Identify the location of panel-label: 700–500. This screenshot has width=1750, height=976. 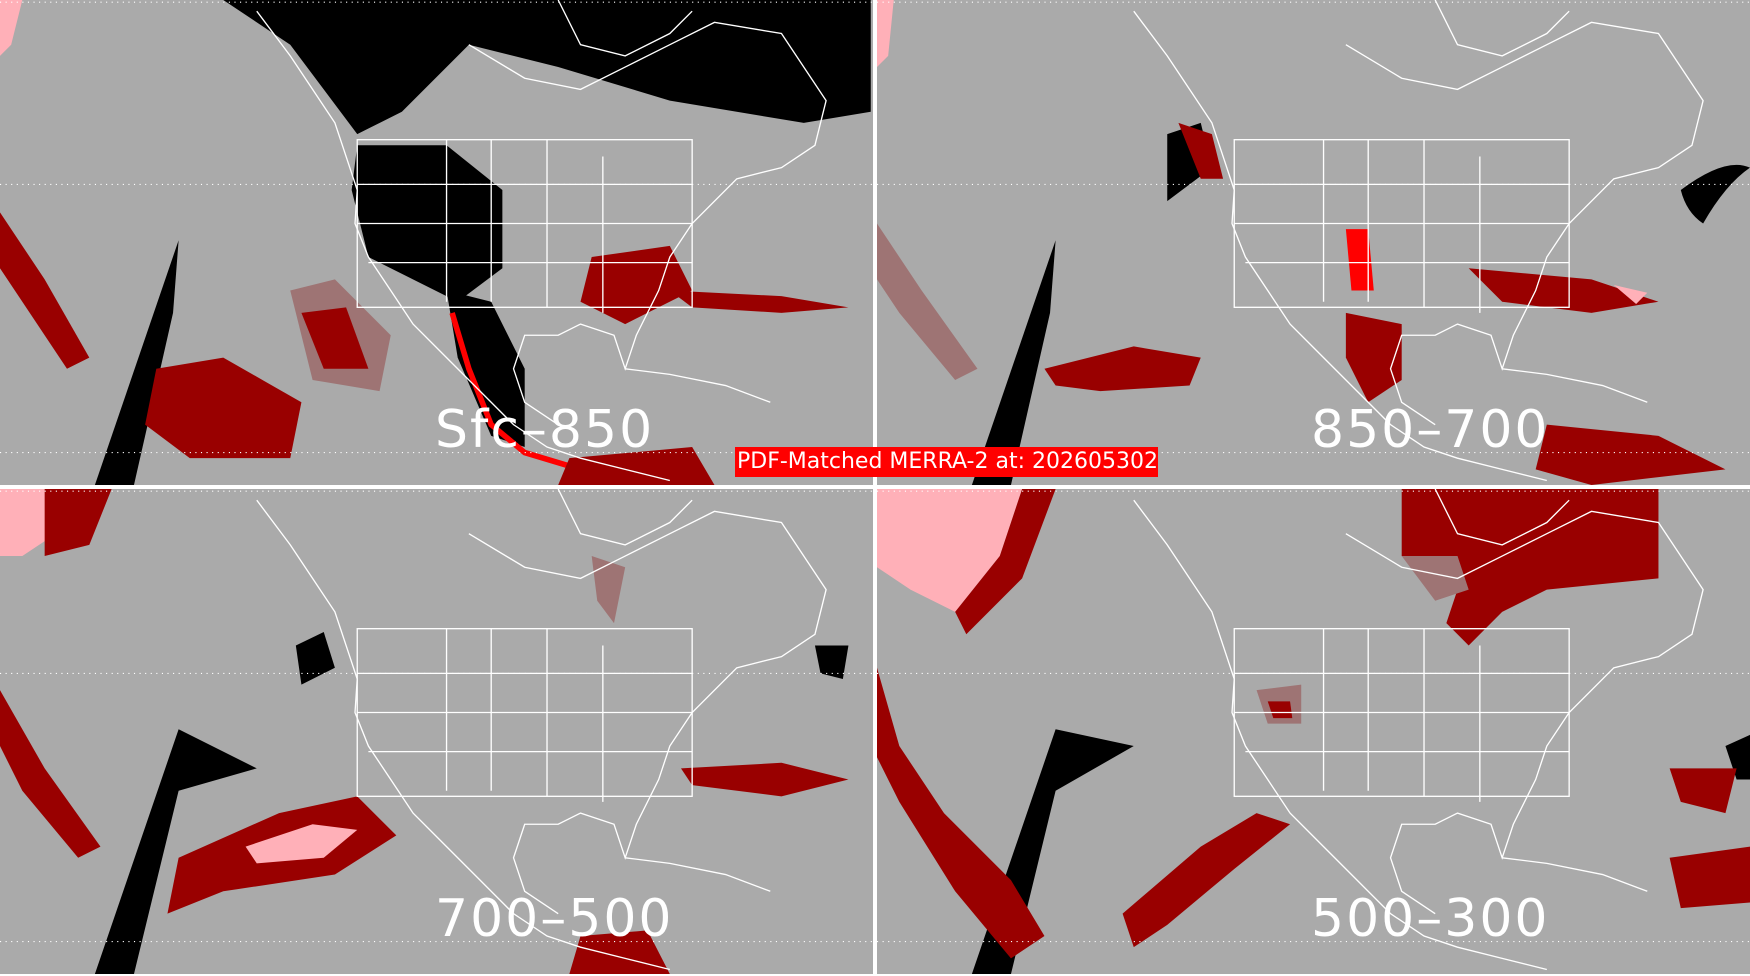
(554, 919).